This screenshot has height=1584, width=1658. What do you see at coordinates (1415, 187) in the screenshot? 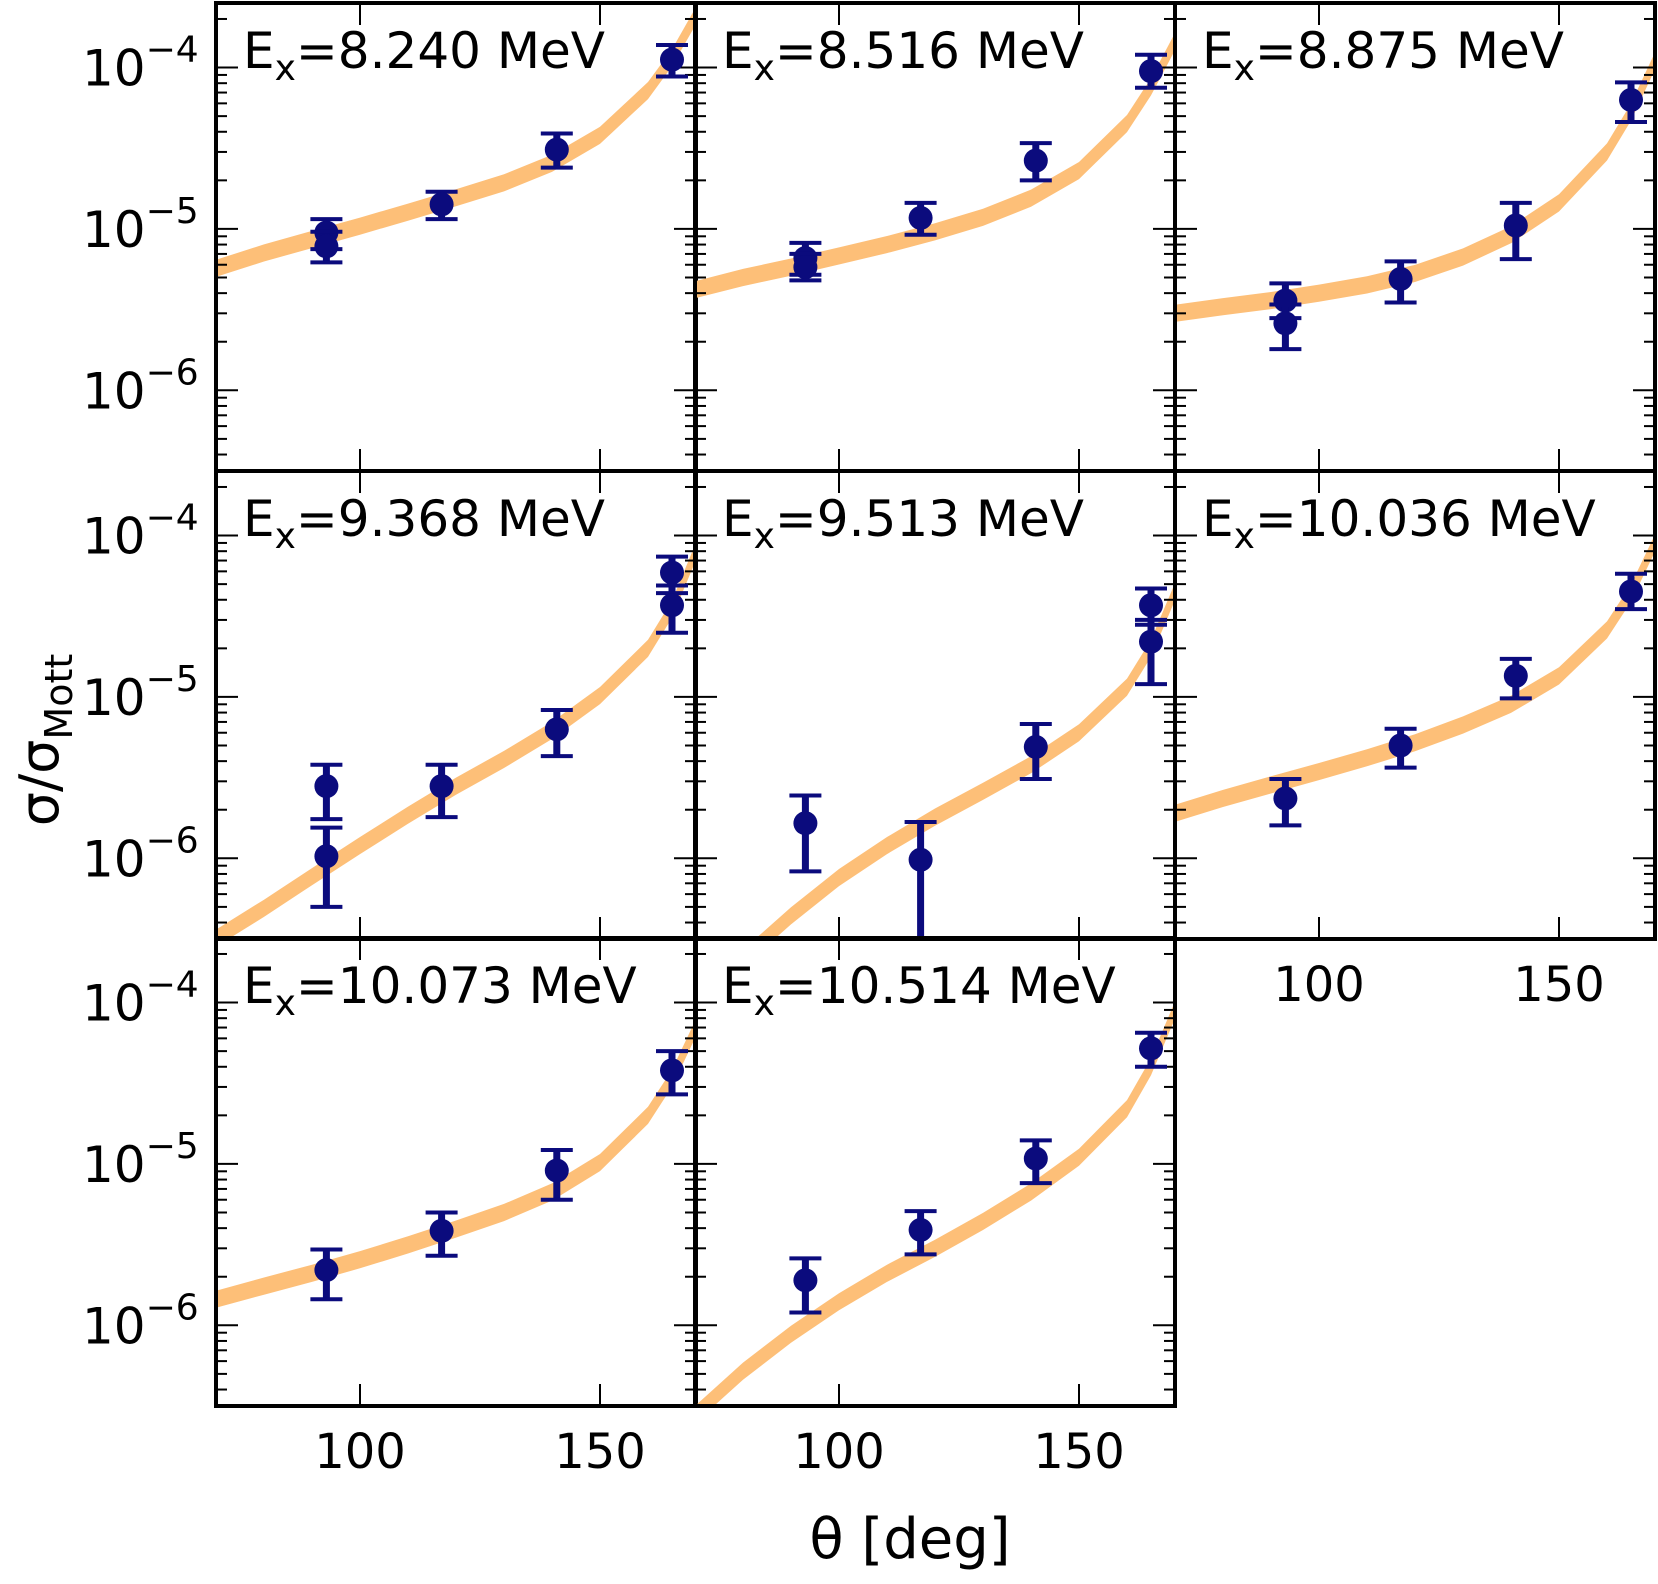
I see `panel-3-theory-band` at bounding box center [1415, 187].